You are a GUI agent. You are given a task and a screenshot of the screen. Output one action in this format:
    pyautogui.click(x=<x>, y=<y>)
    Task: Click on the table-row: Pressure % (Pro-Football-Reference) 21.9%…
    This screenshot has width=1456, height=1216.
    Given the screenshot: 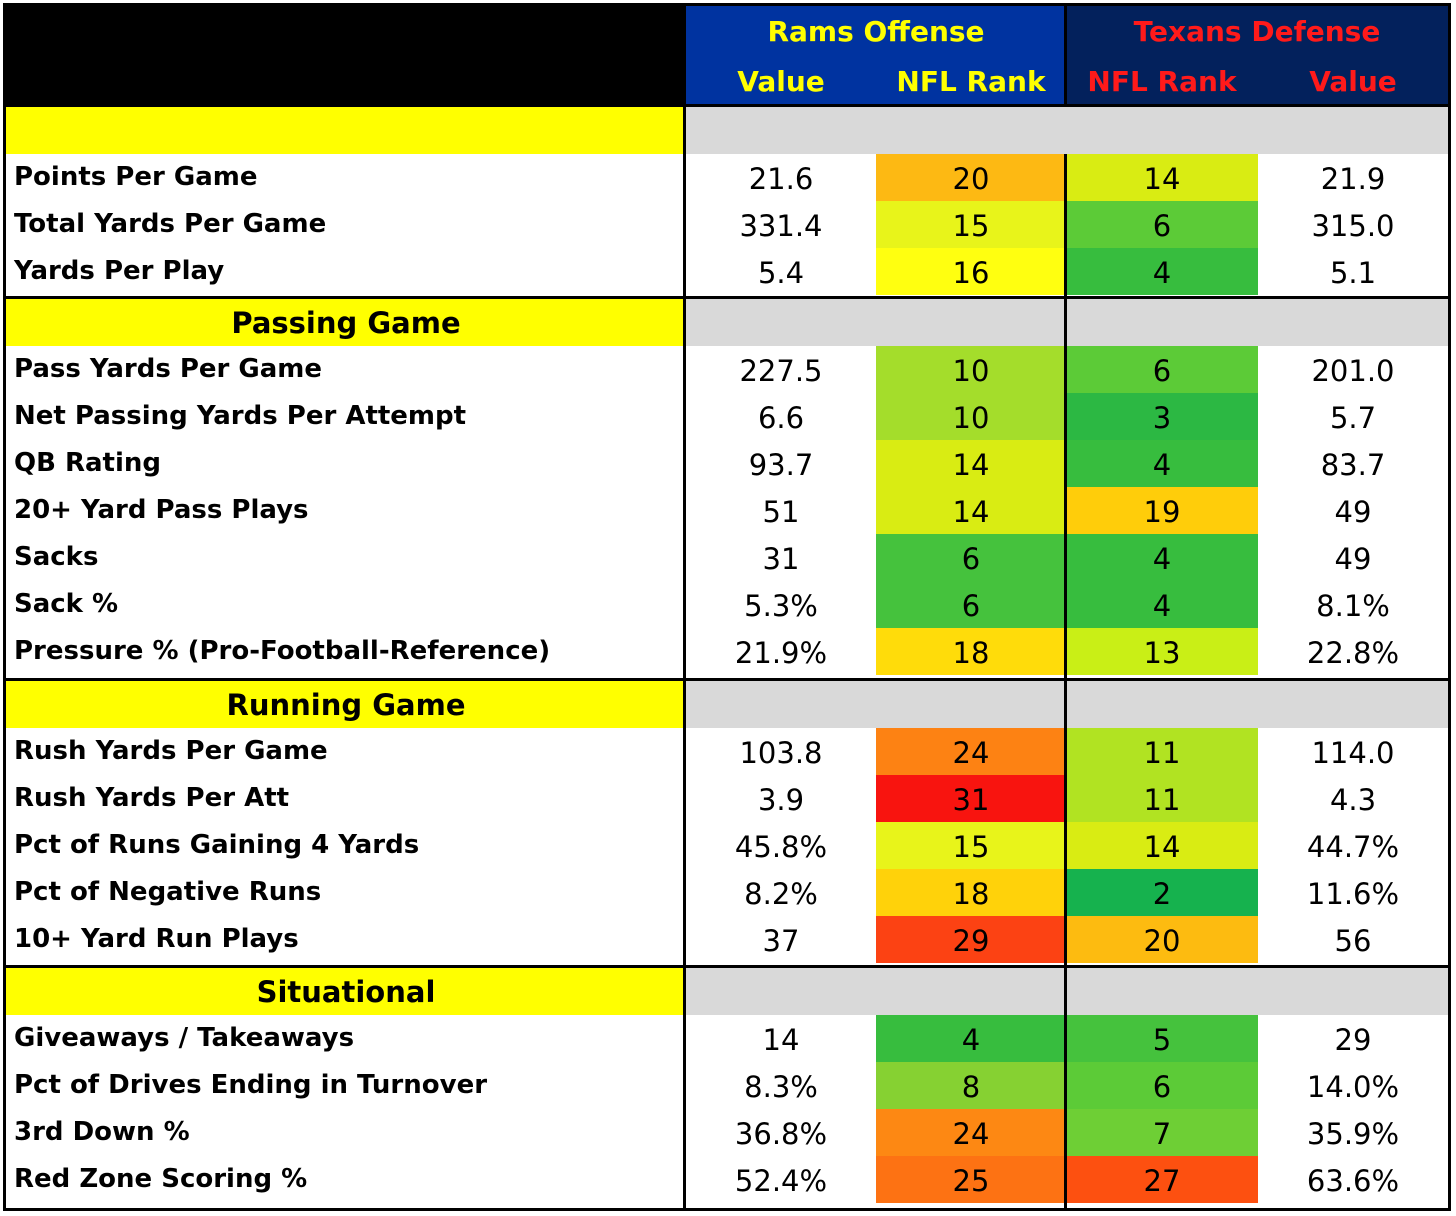 What is the action you would take?
    pyautogui.click(x=727, y=651)
    